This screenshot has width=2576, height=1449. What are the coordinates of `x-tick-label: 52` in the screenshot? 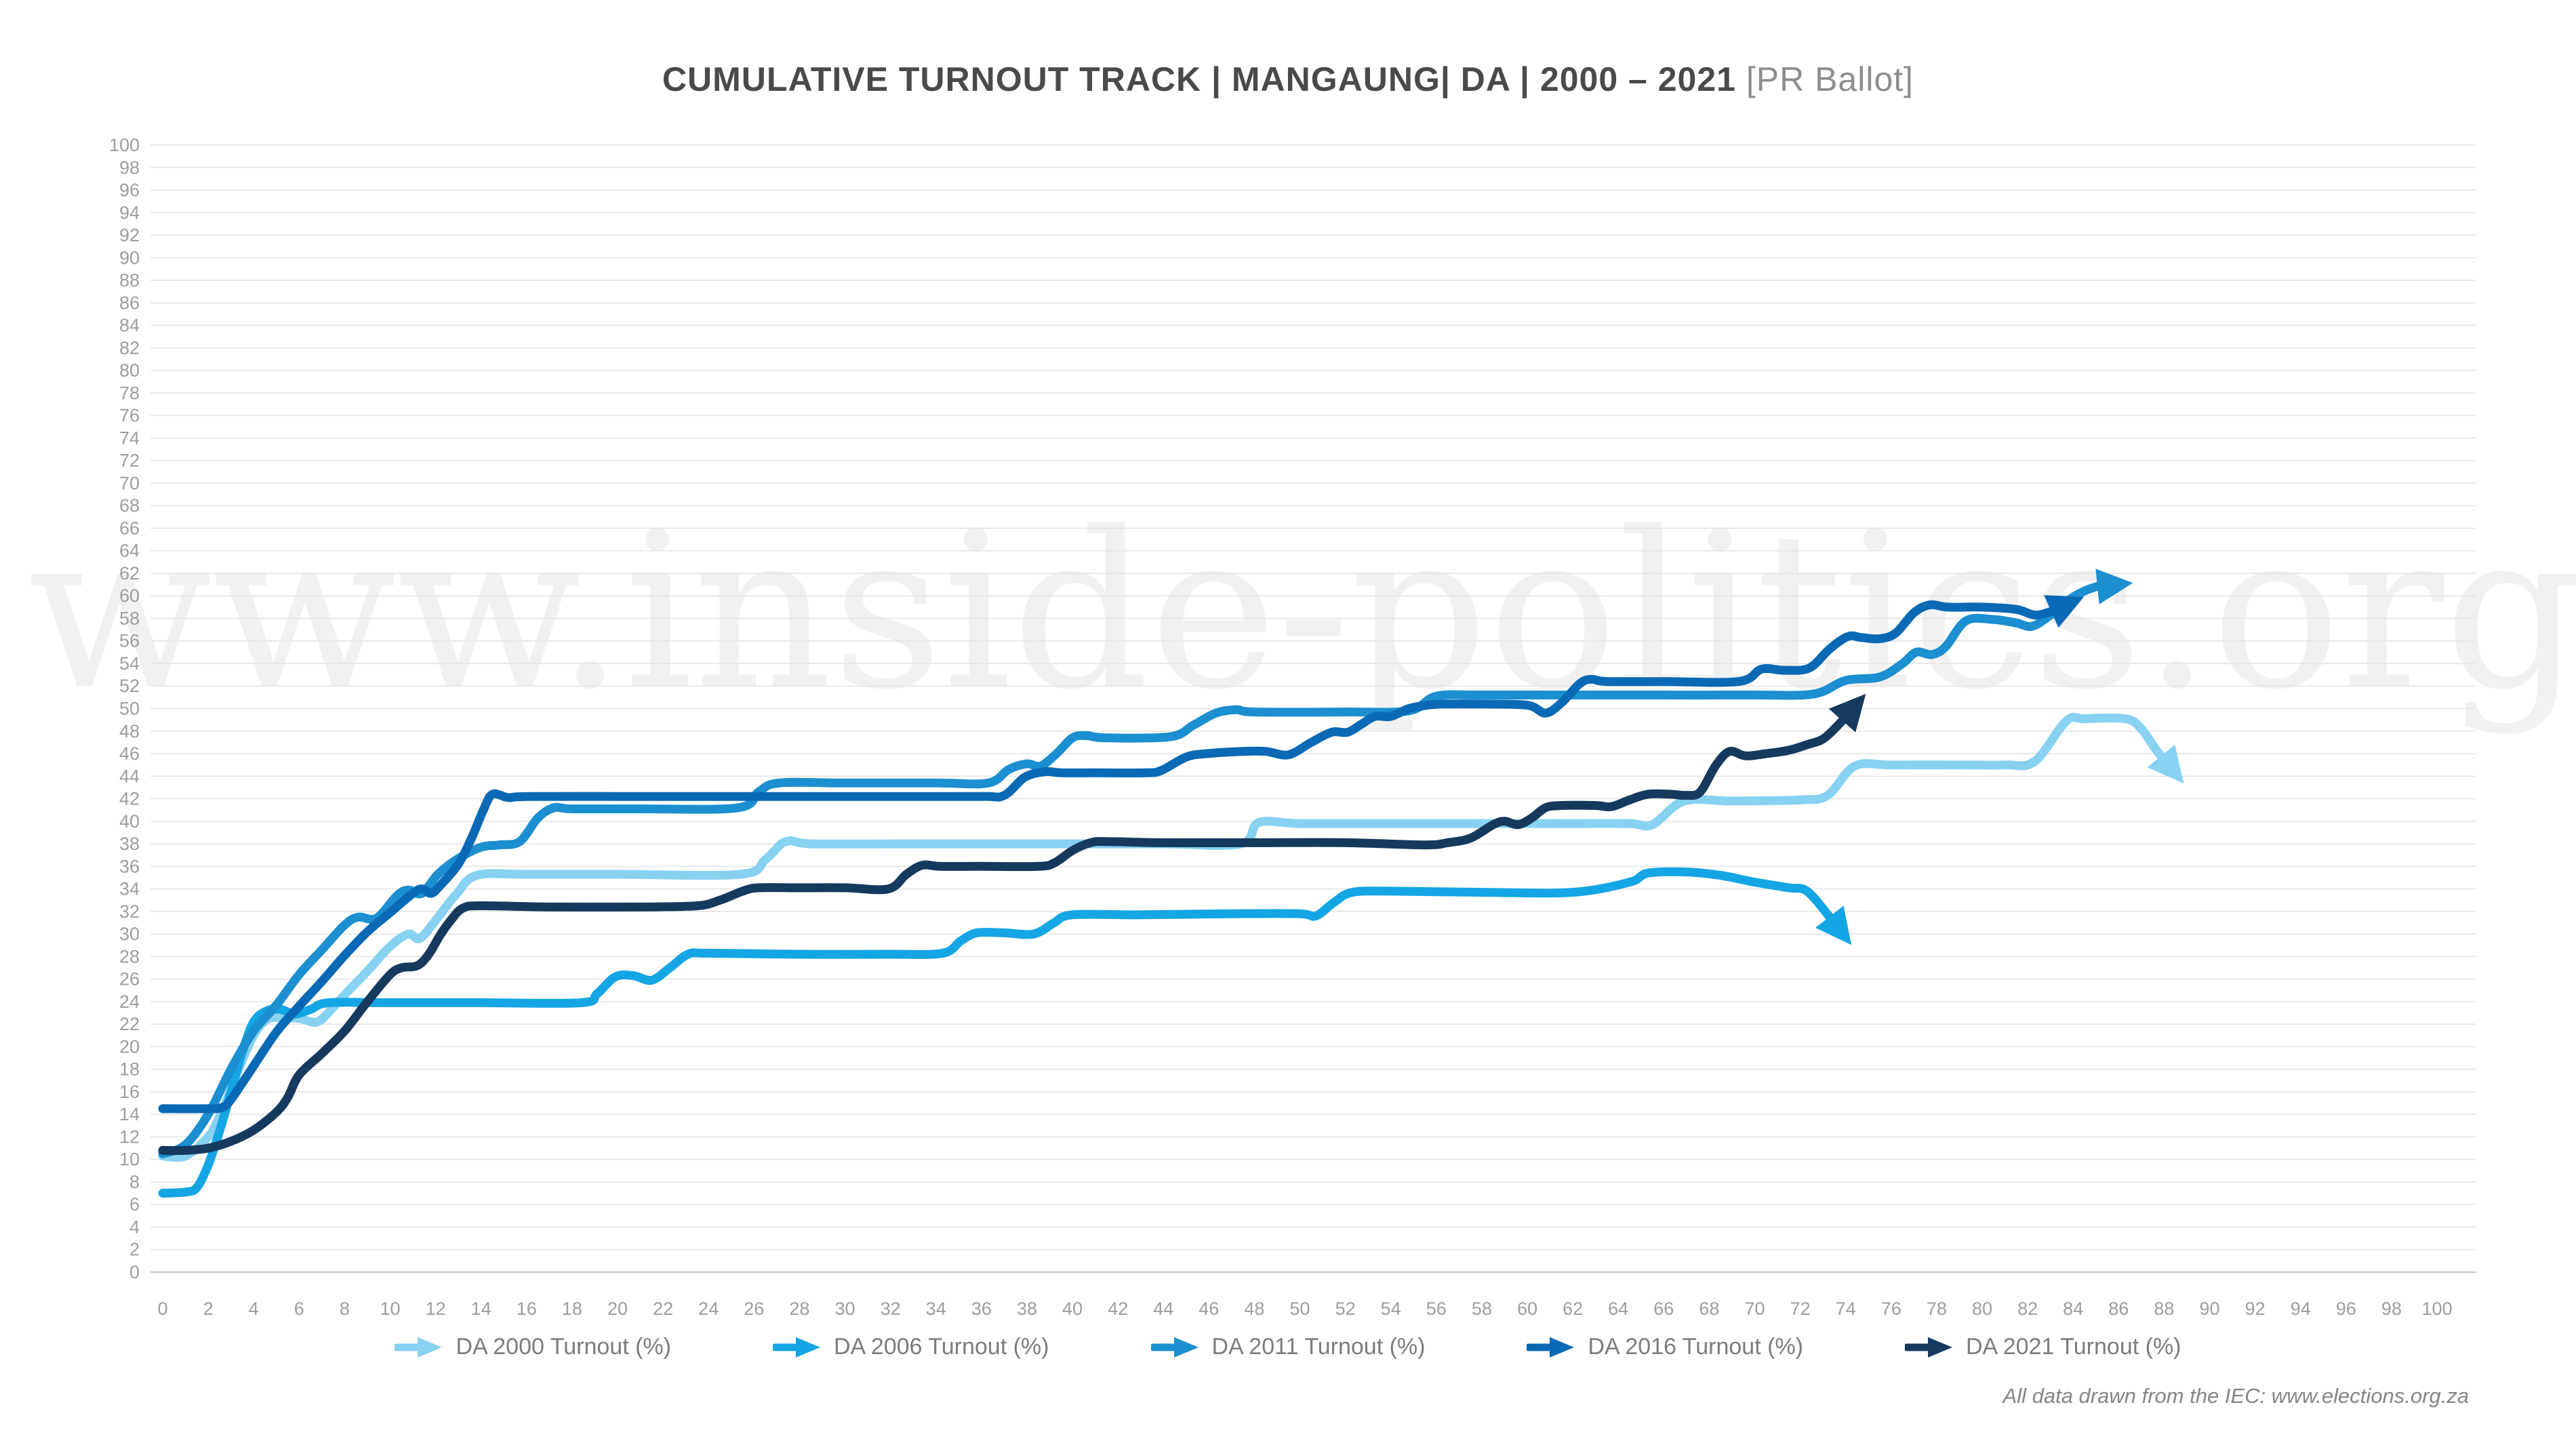 It's located at (1345, 1309).